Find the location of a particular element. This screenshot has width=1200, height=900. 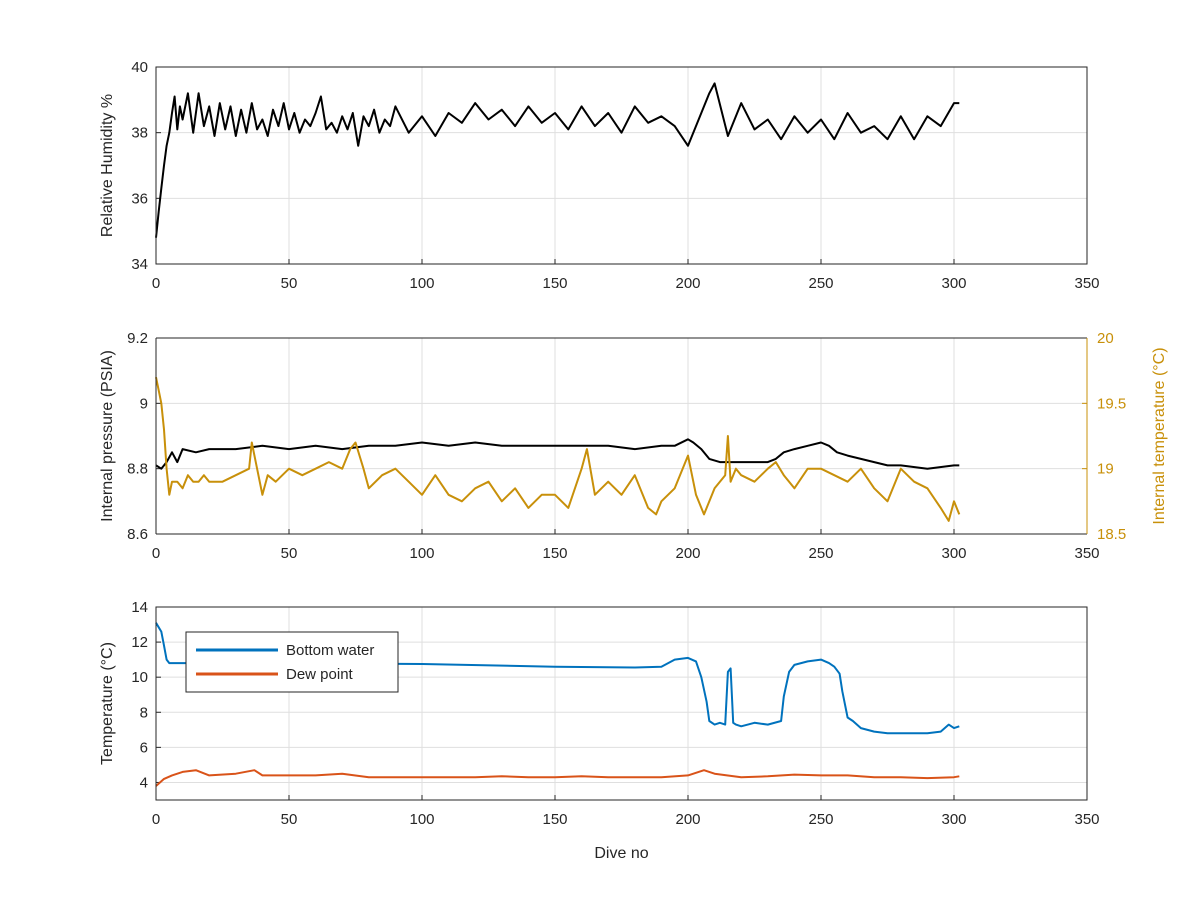

y-axis-label: Temperature (°C) is located at coordinates (107, 703).